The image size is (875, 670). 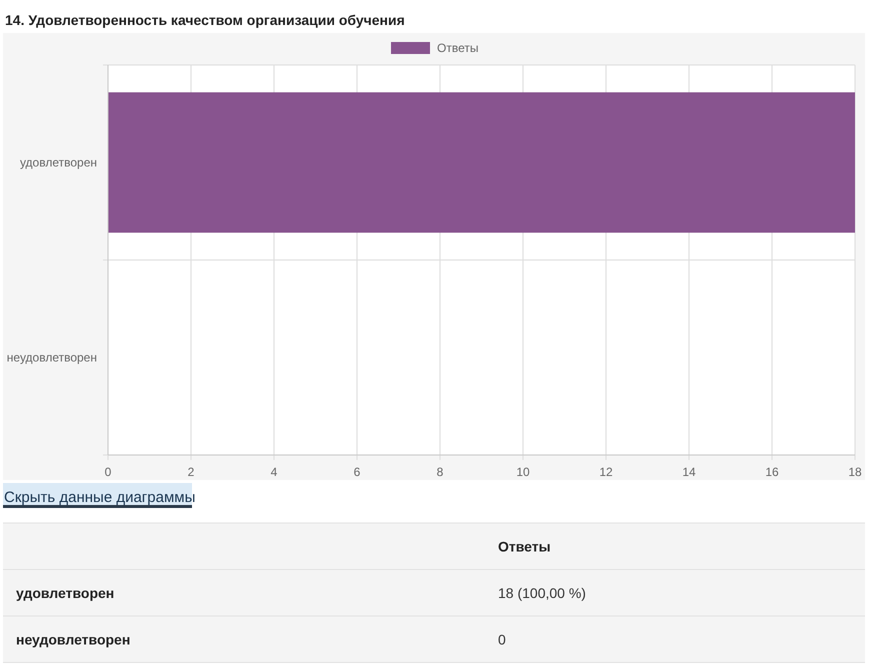 What do you see at coordinates (108, 472) in the screenshot?
I see `x-tick-label: 0` at bounding box center [108, 472].